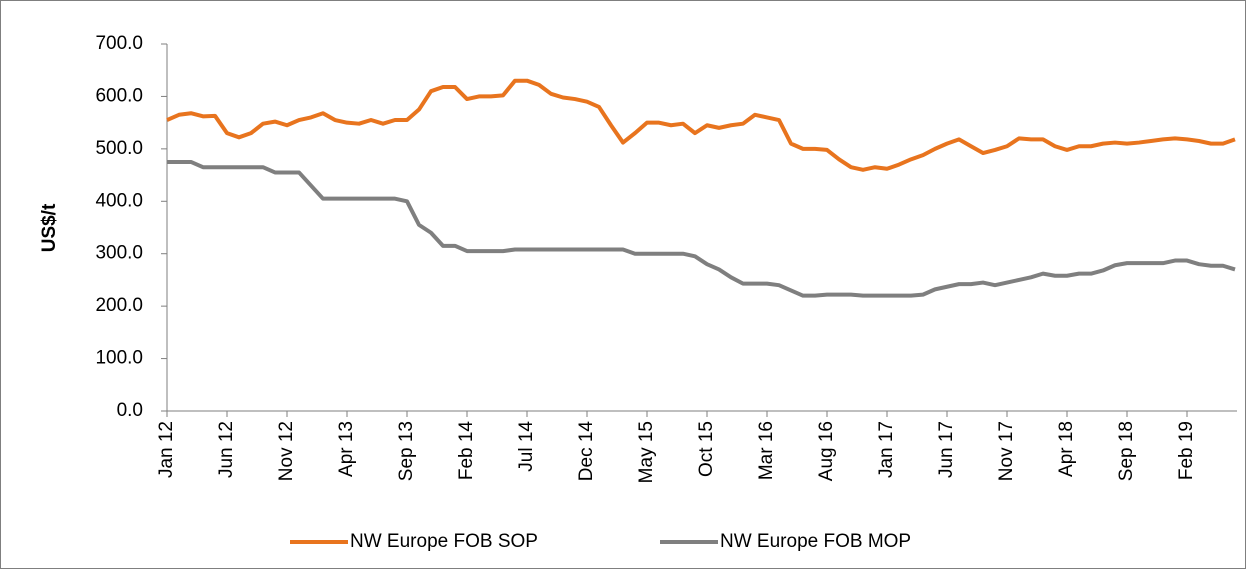 The width and height of the screenshot is (1246, 574). What do you see at coordinates (646, 452) in the screenshot?
I see `x-tick-label: May 15` at bounding box center [646, 452].